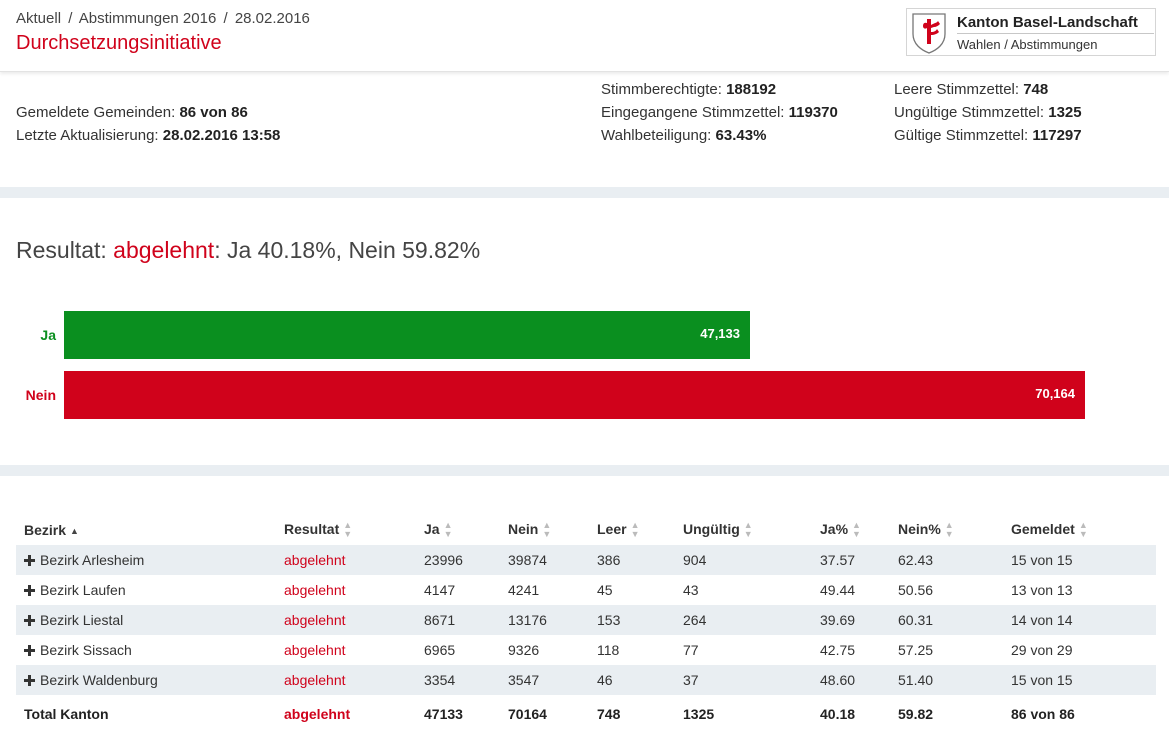 The height and width of the screenshot is (733, 1169). I want to click on bar-nein: 70,164, so click(574, 395).